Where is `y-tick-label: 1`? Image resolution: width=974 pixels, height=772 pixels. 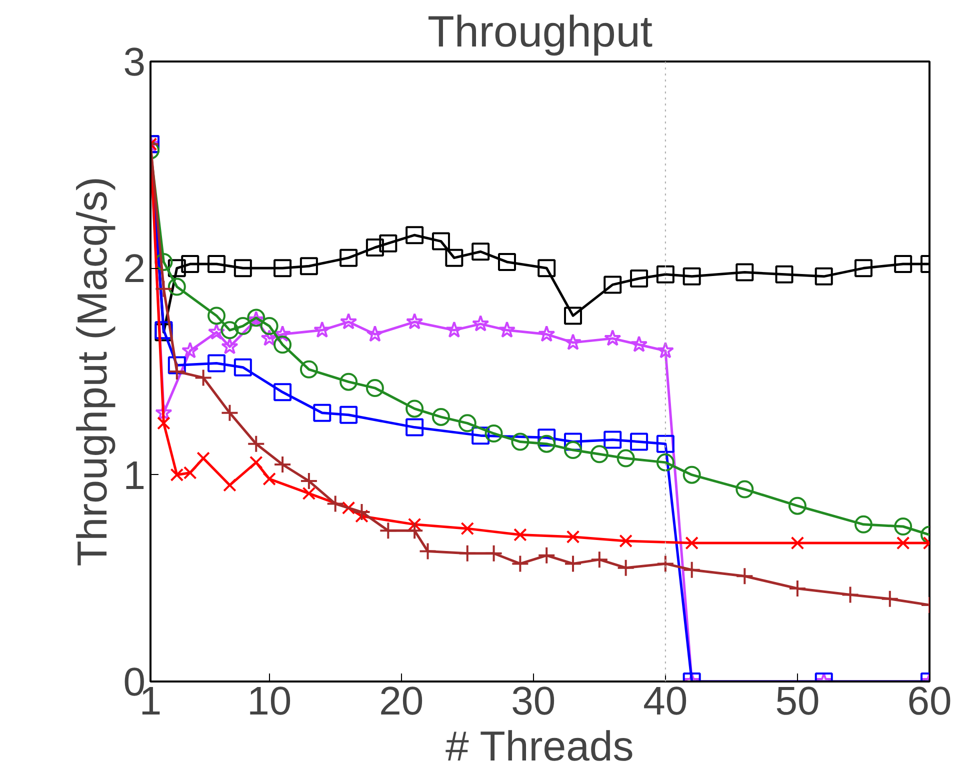
y-tick-label: 1 is located at coordinates (134, 476).